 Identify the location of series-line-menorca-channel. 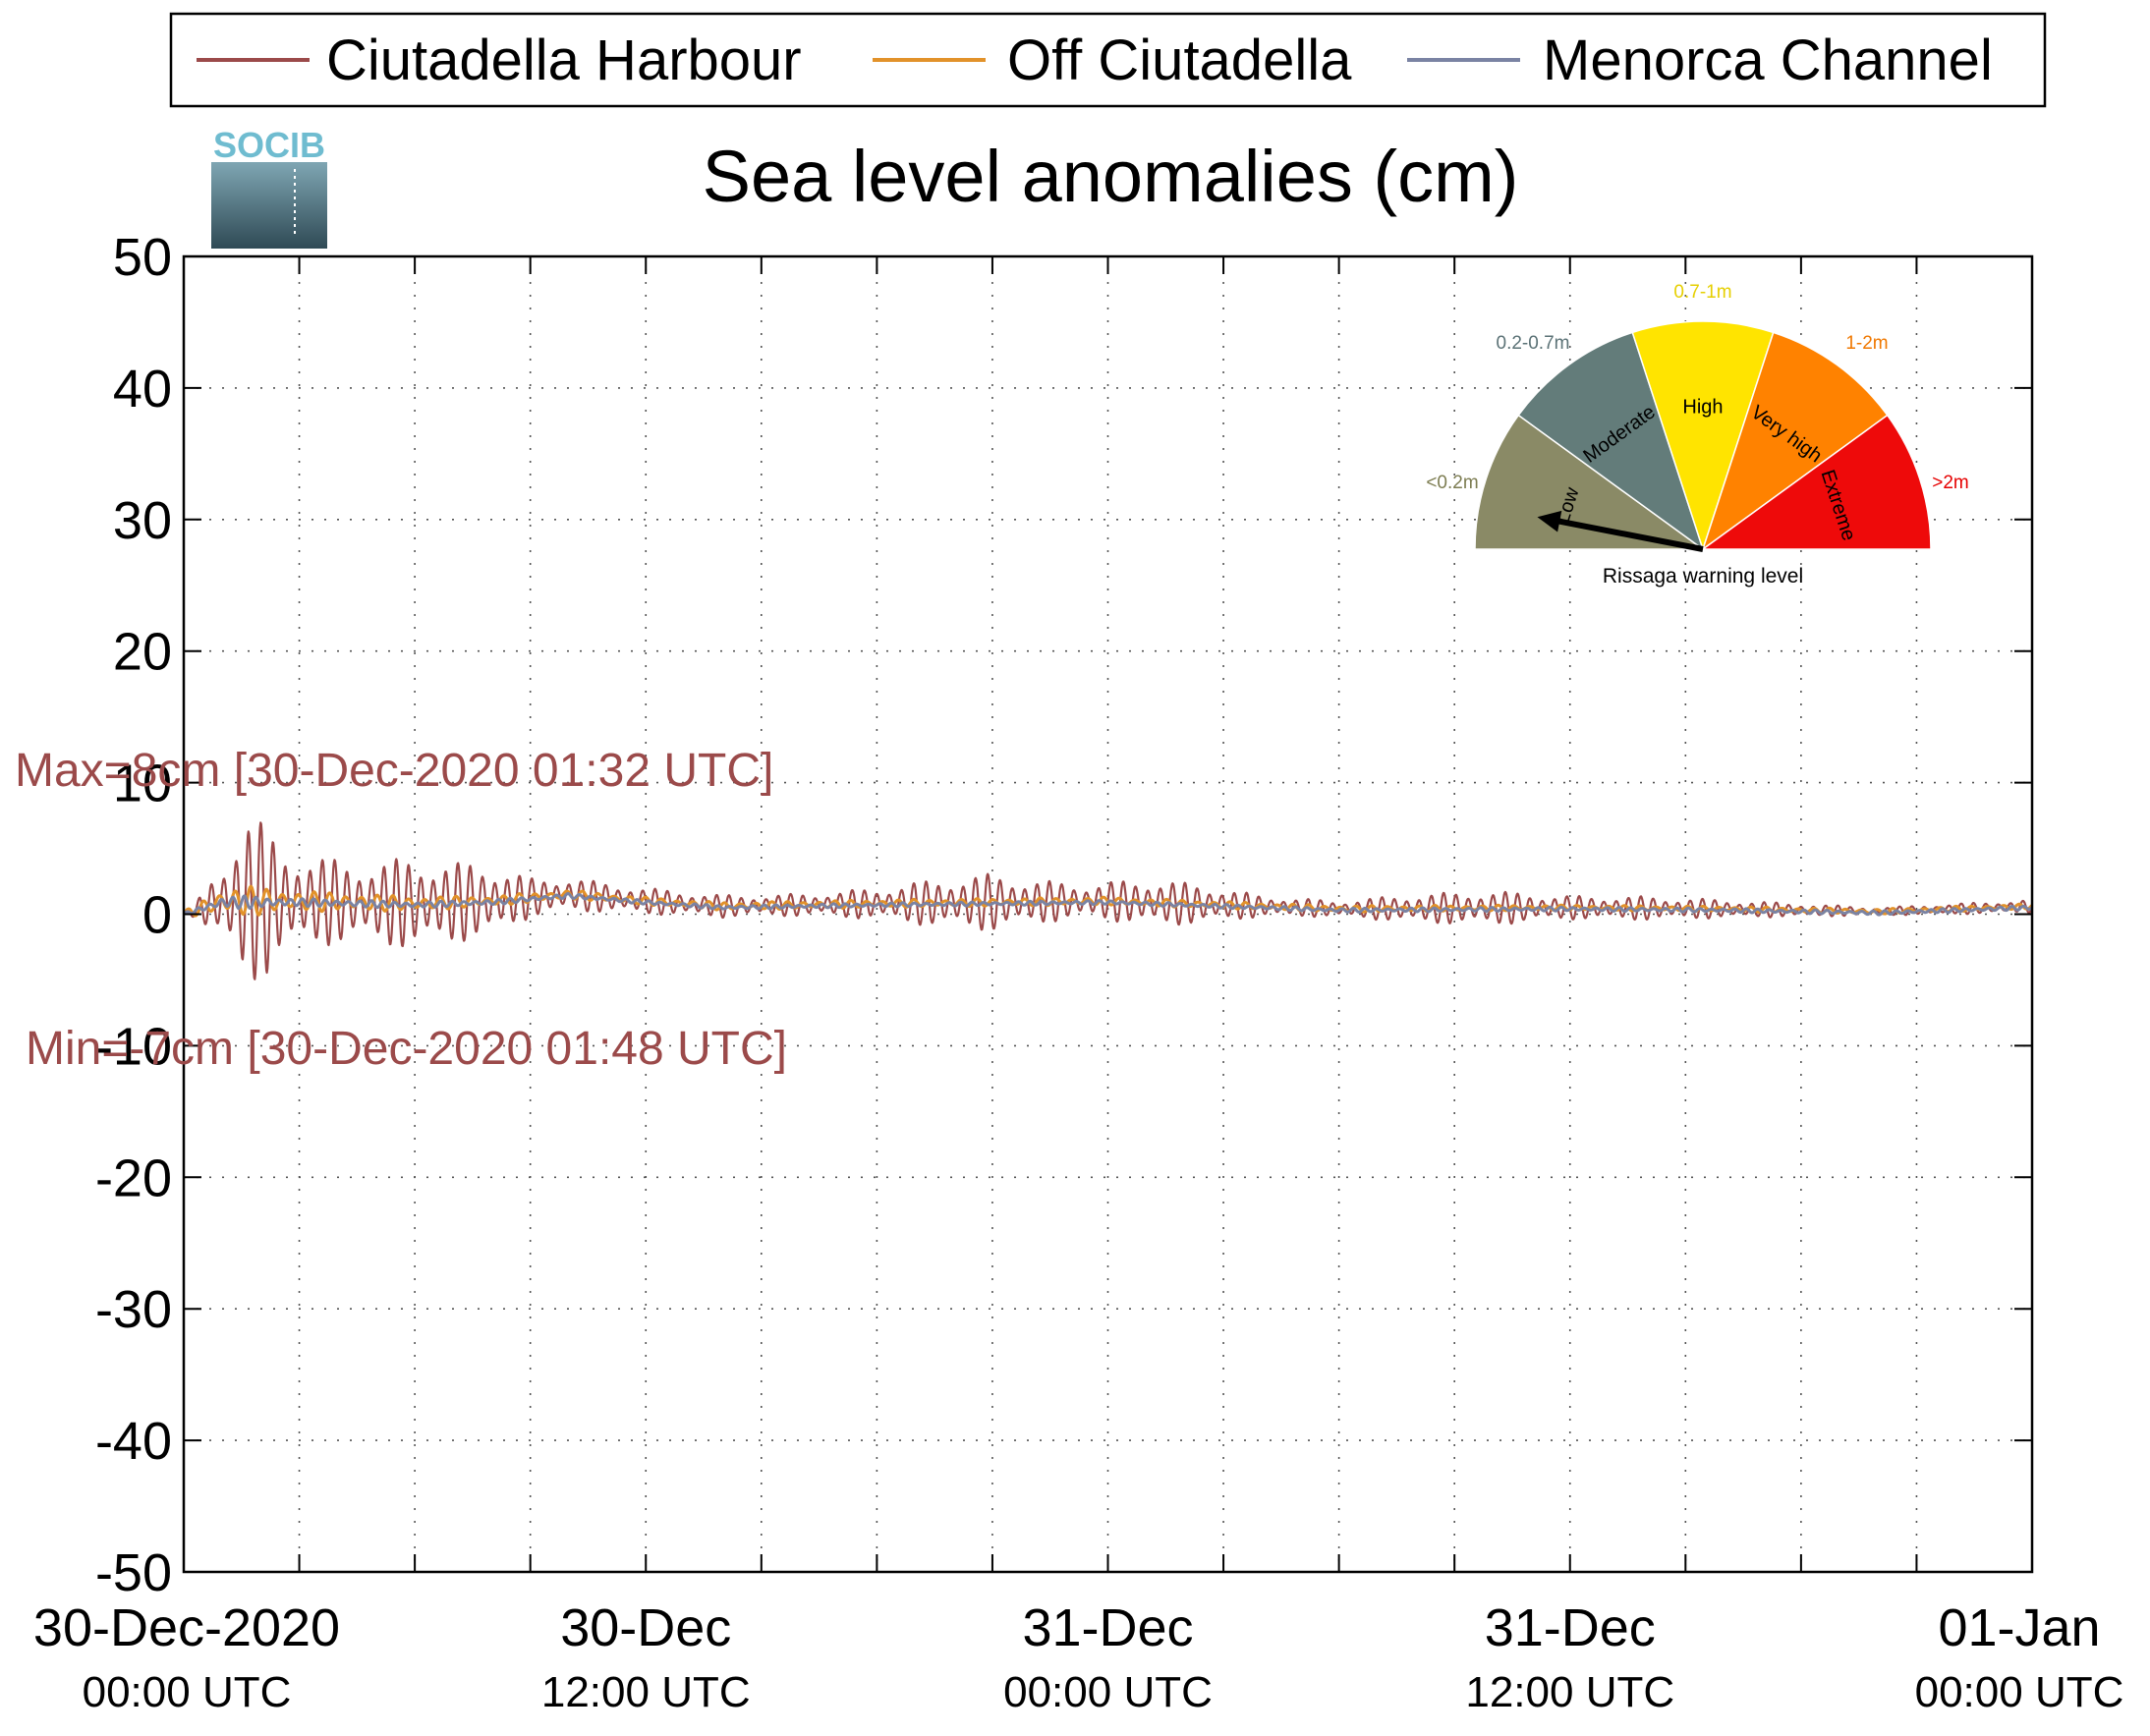
(1107, 904).